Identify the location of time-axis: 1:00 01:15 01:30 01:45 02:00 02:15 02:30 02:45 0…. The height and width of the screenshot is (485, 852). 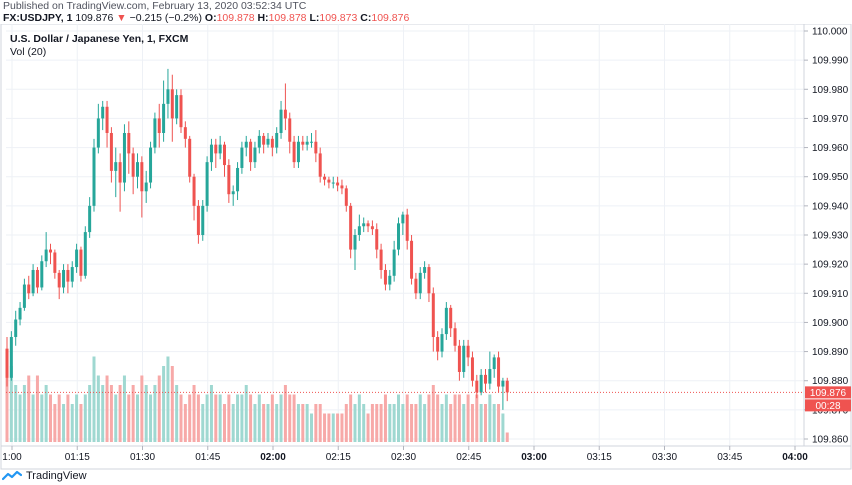
(405, 454).